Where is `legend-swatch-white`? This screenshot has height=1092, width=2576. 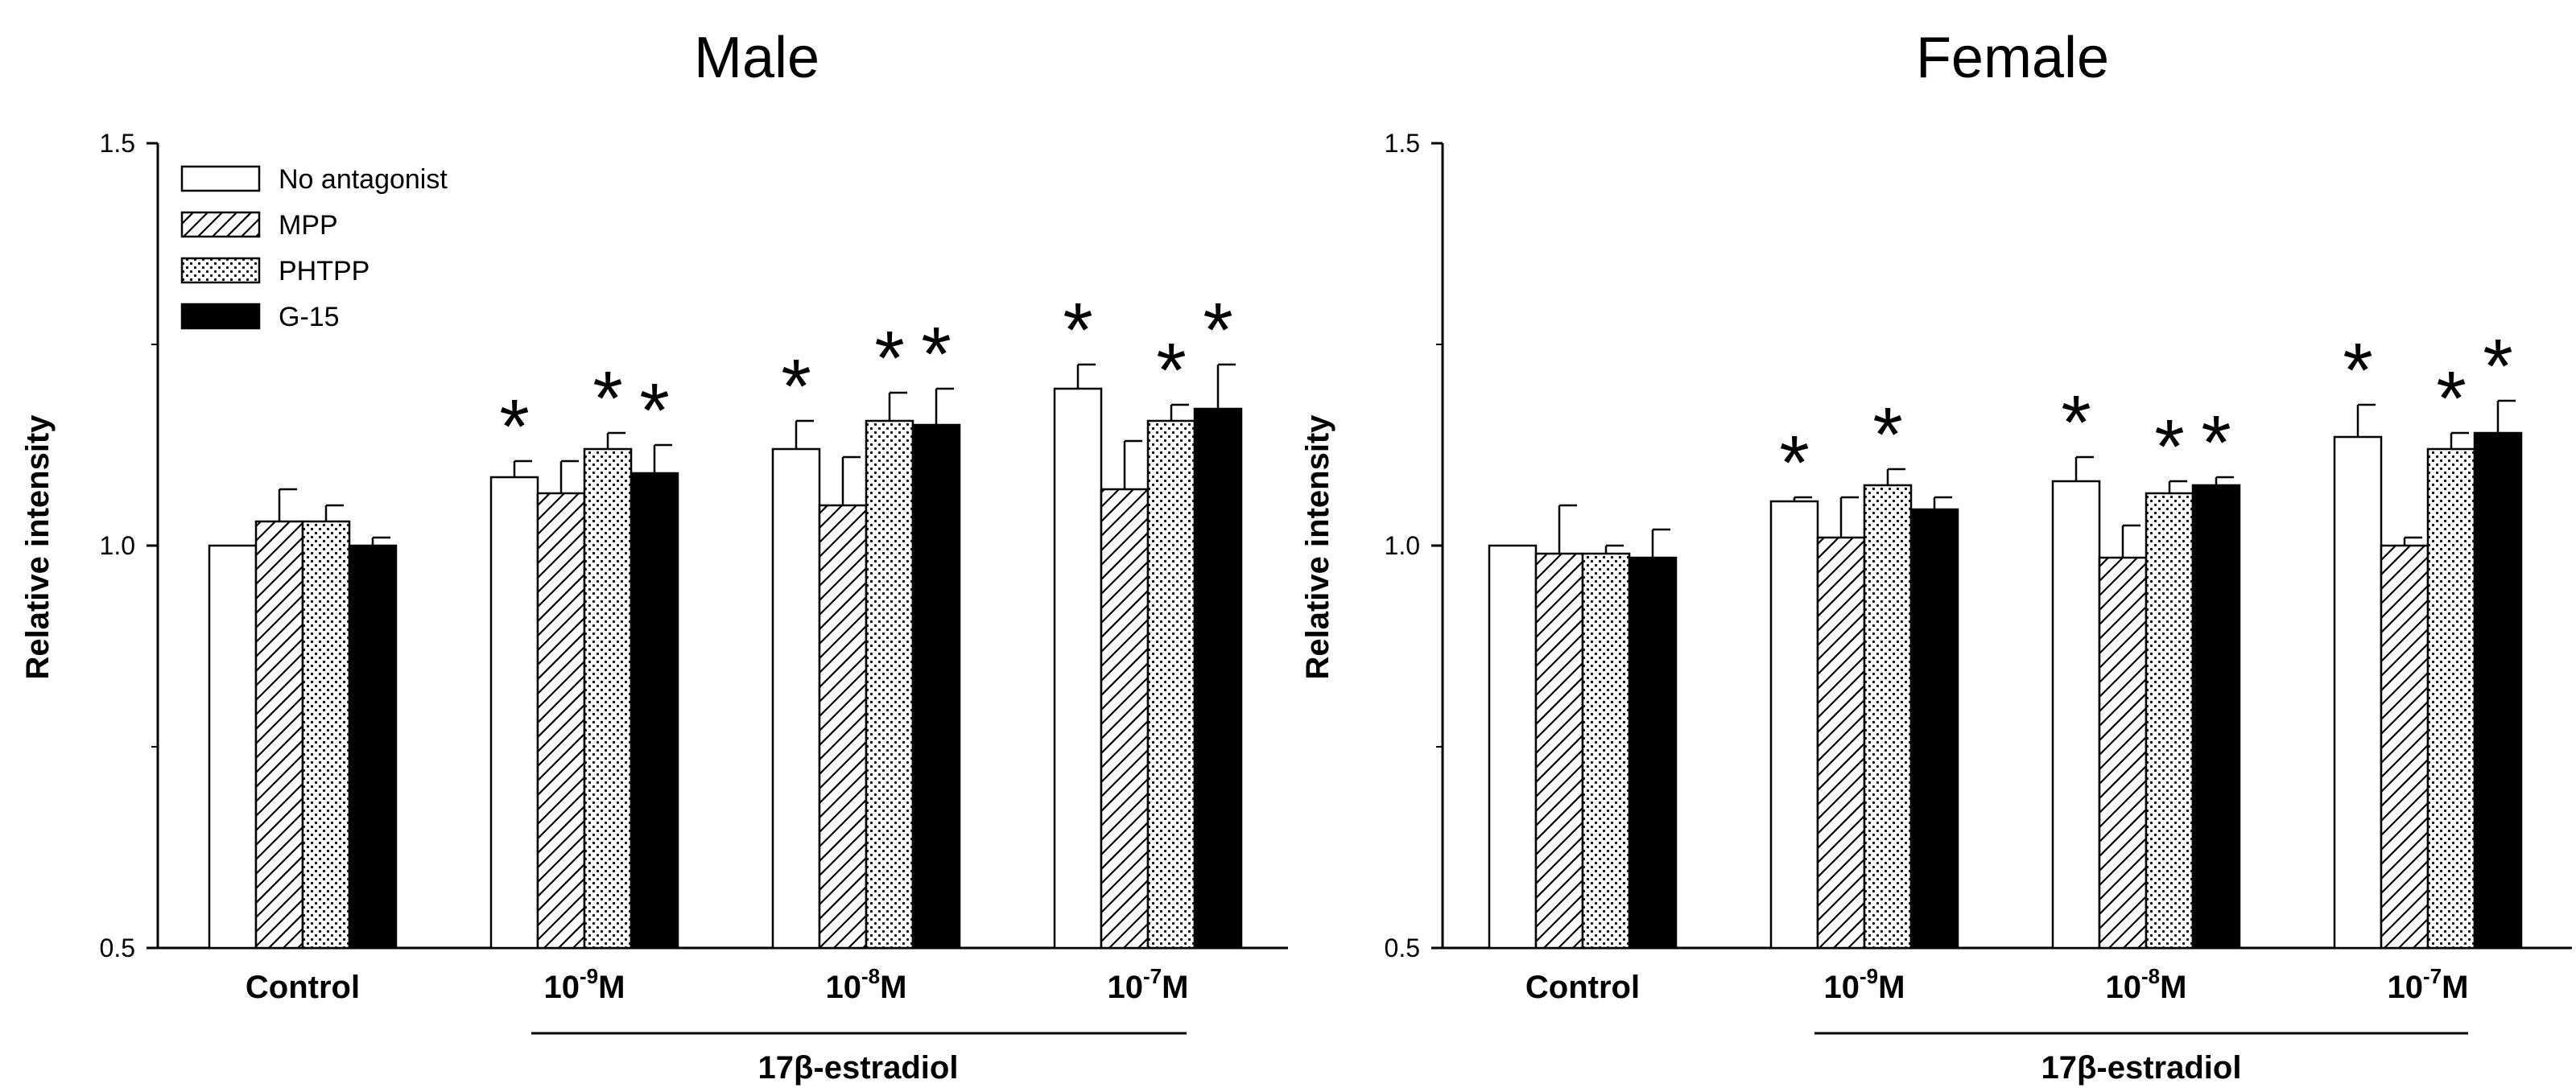 legend-swatch-white is located at coordinates (221, 179).